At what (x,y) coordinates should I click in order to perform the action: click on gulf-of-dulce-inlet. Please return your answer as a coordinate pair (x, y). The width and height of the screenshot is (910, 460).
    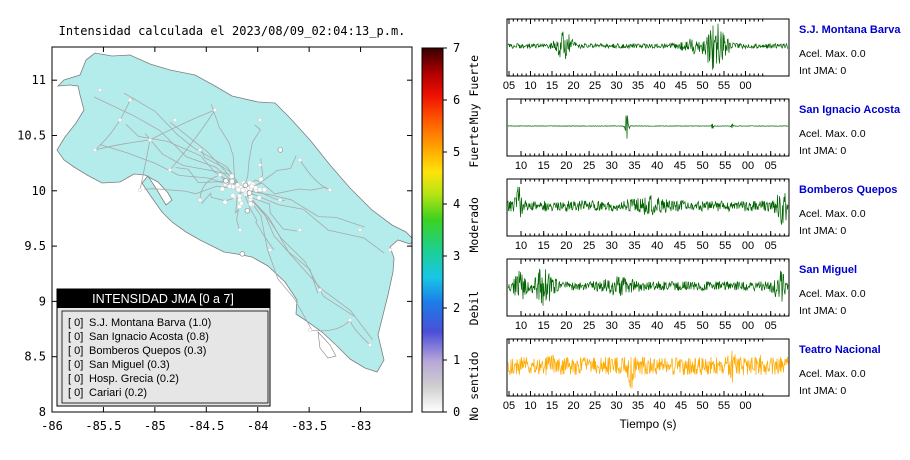
    Looking at the image, I should click on (327, 345).